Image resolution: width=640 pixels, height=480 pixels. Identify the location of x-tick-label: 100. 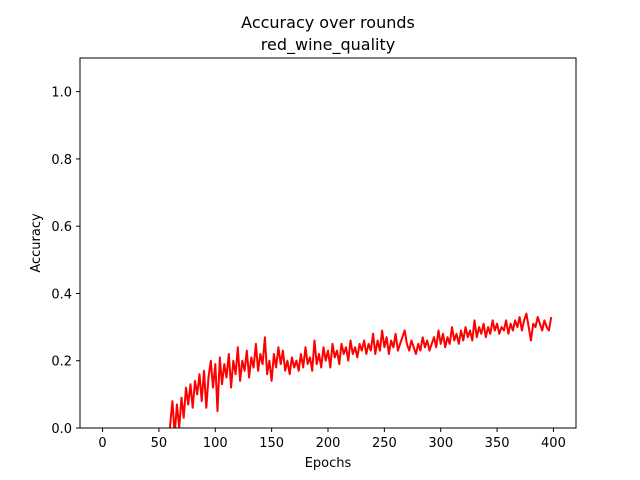
(215, 443).